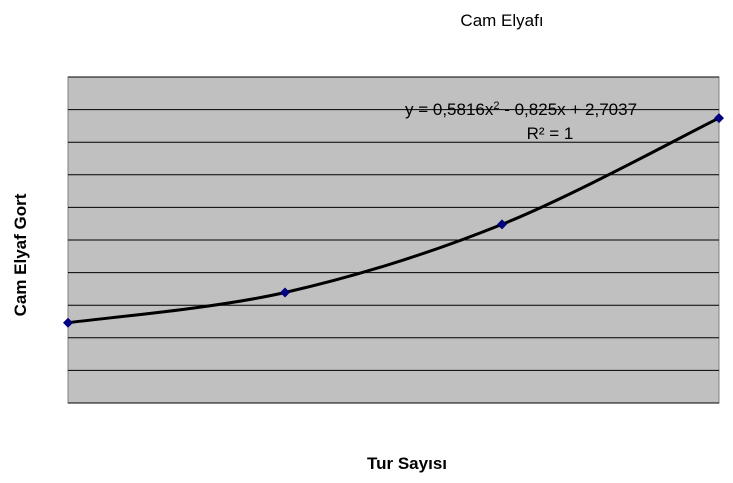  Describe the element at coordinates (496, 106) in the screenshot. I see `equation-exponent: 2` at that location.